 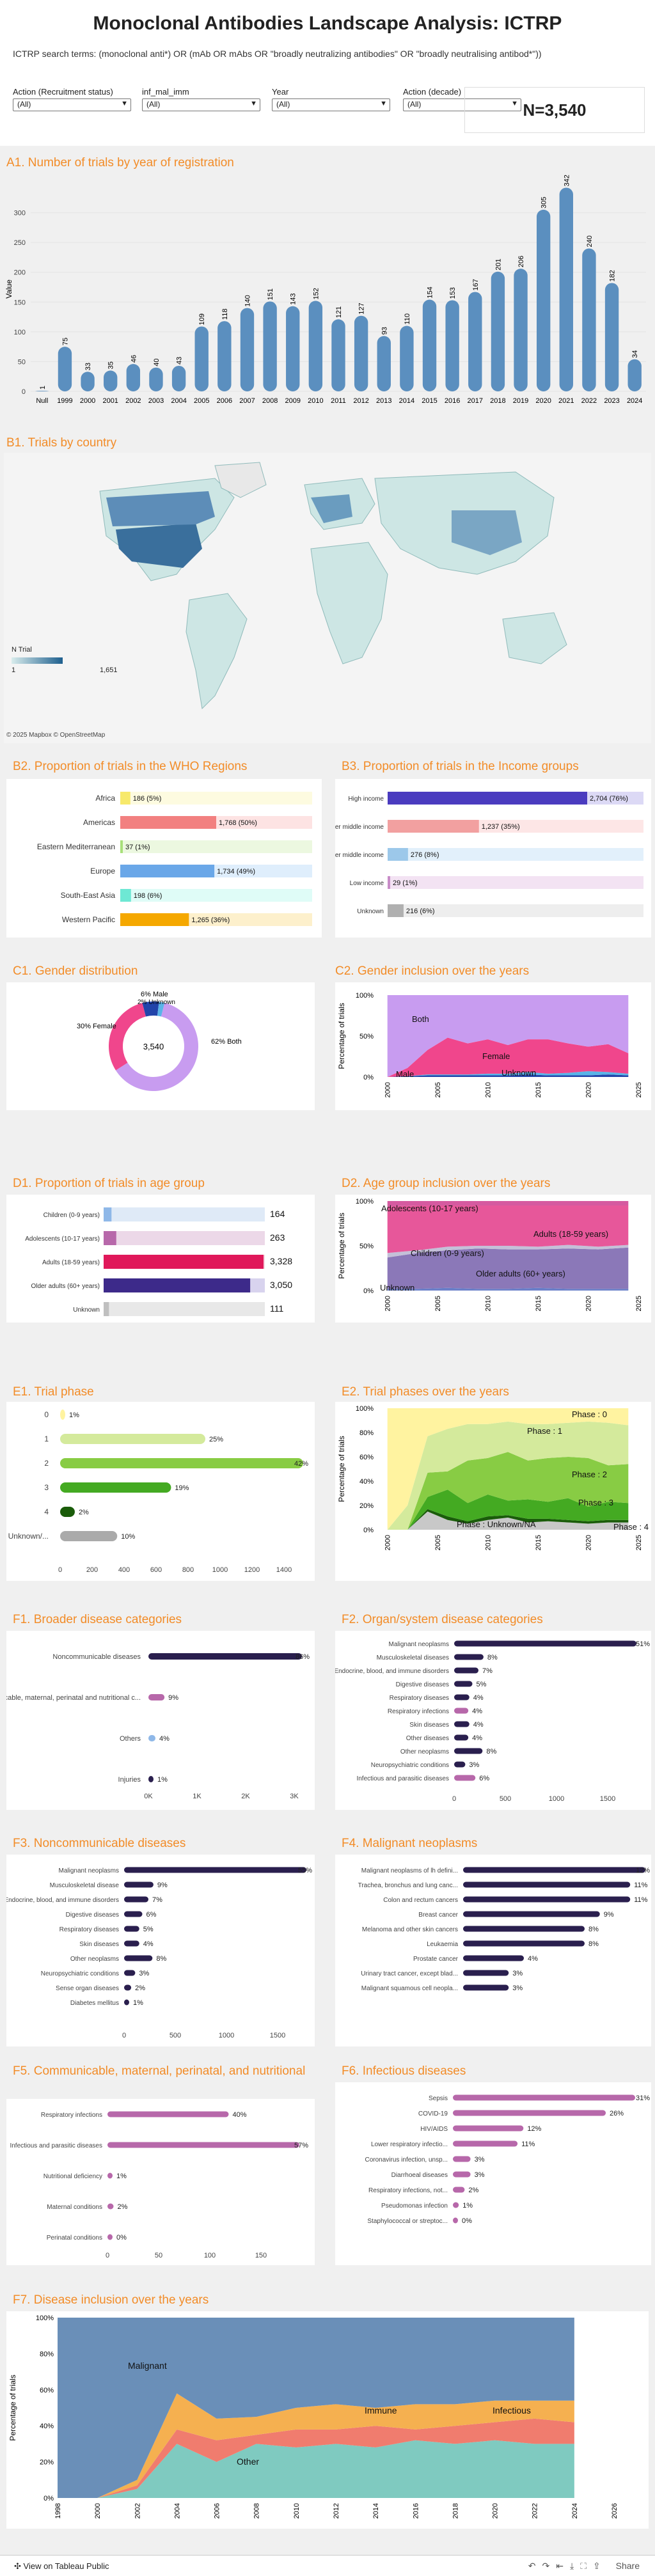 What do you see at coordinates (121, 2238) in the screenshot?
I see `f5-data-label: 0%` at bounding box center [121, 2238].